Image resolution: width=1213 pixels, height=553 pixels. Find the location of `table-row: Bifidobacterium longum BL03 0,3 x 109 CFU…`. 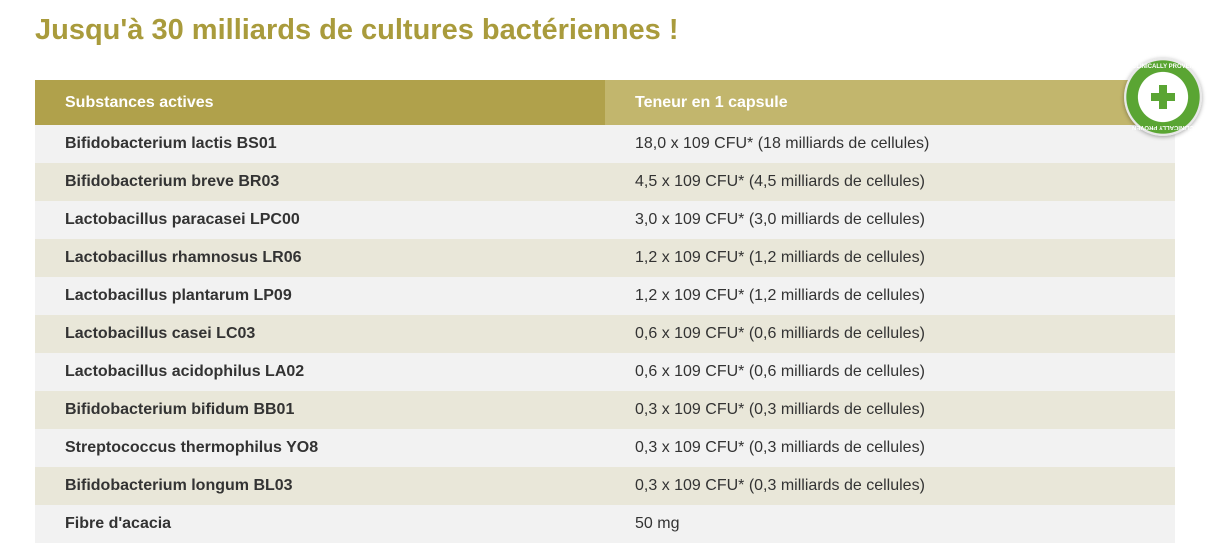

table-row: Bifidobacterium longum BL03 0,3 x 109 CFU… is located at coordinates (605, 486).